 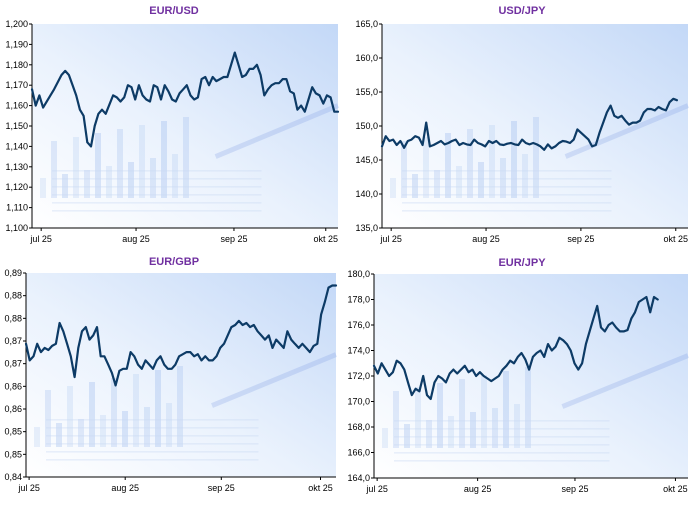 I want to click on y-tick-label: 140,0, so click(x=366, y=194).